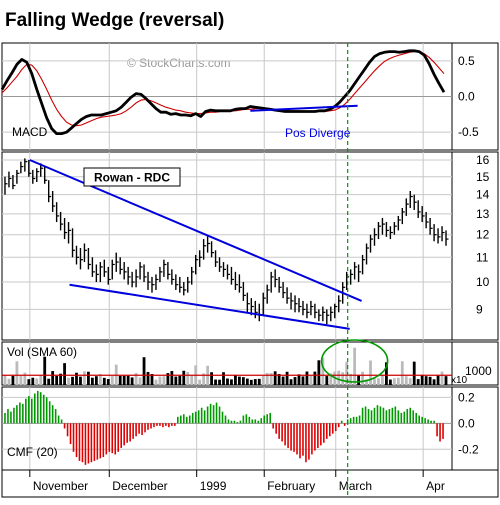 Image resolution: width=500 pixels, height=505 pixels. I want to click on cmf-label: CMF (20), so click(32, 452).